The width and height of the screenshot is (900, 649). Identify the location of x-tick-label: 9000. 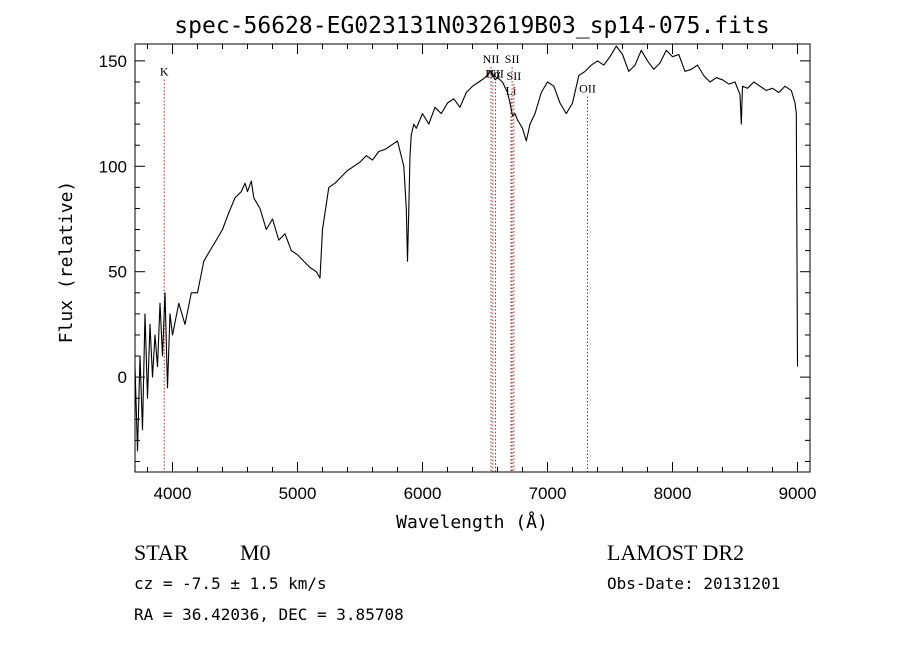
(798, 493).